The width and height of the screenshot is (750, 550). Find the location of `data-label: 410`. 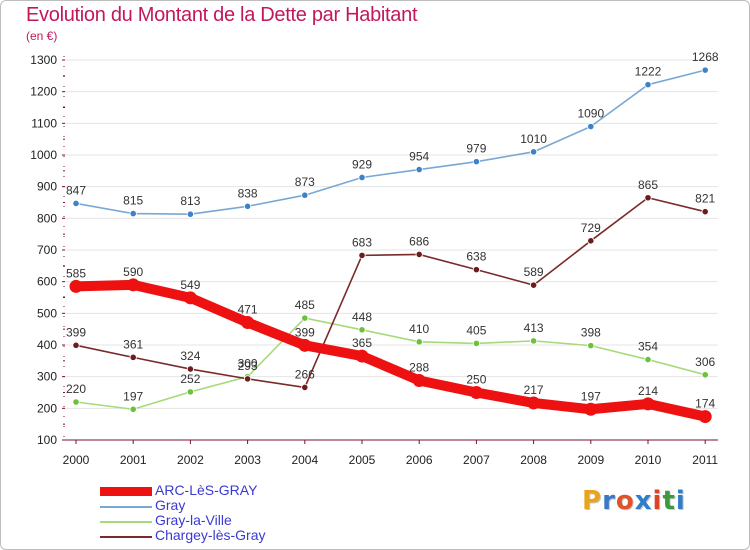

data-label: 410 is located at coordinates (419, 329).